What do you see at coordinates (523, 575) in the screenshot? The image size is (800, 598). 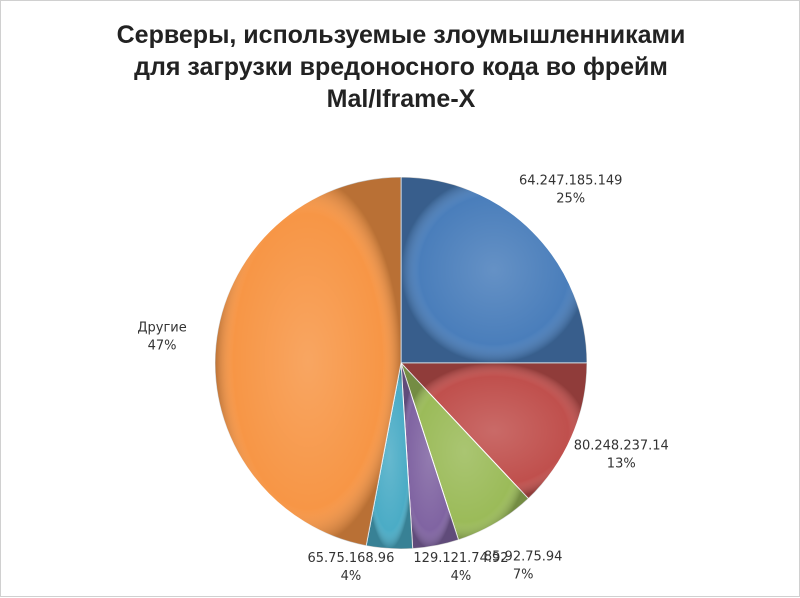 I see `value-label: 7%` at bounding box center [523, 575].